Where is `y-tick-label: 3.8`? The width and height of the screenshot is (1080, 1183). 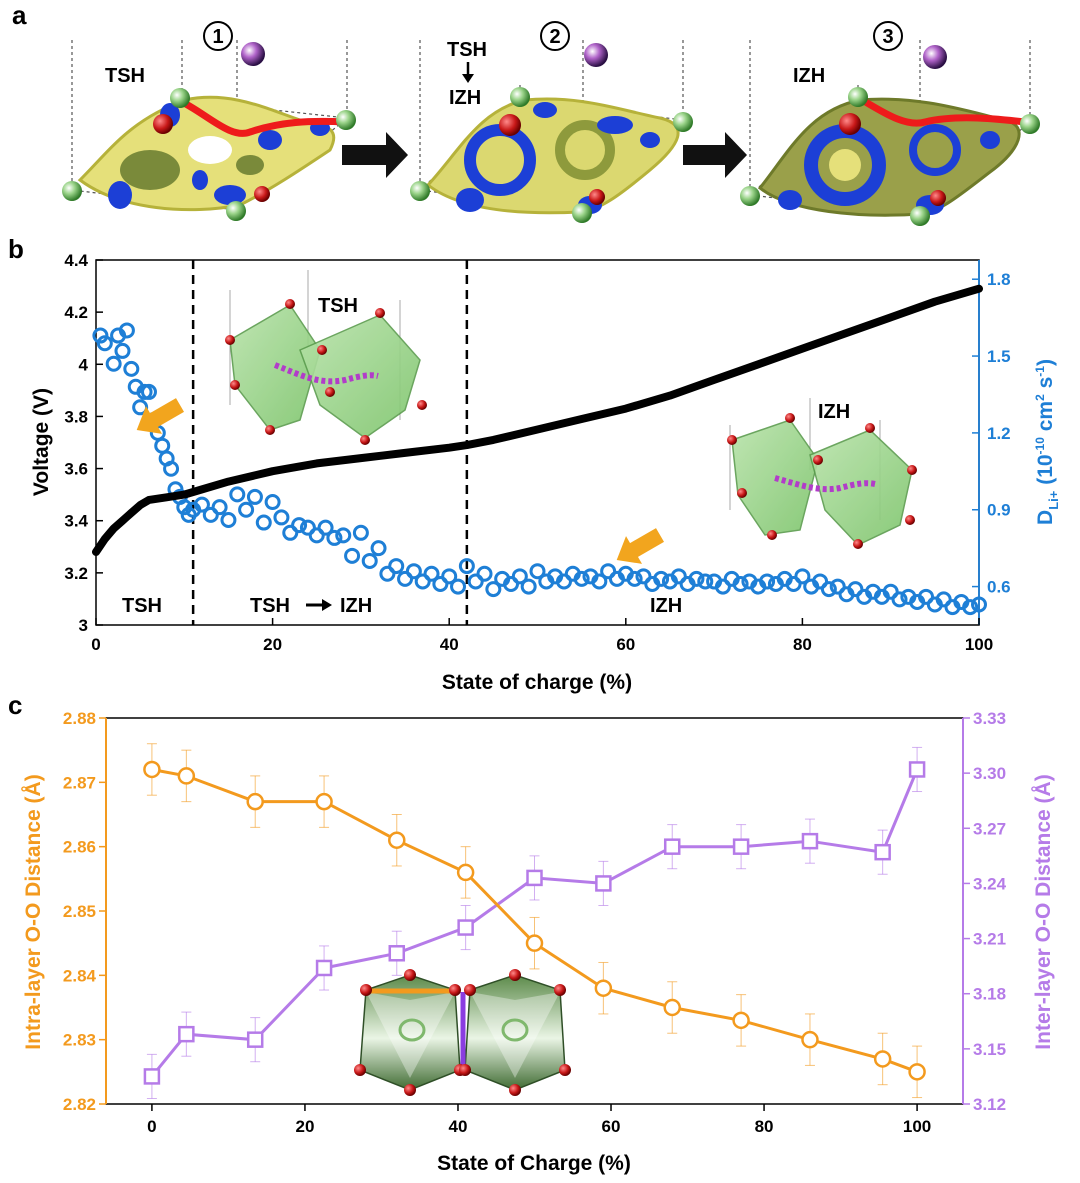
y-tick-label: 3.8 is located at coordinates (76, 416).